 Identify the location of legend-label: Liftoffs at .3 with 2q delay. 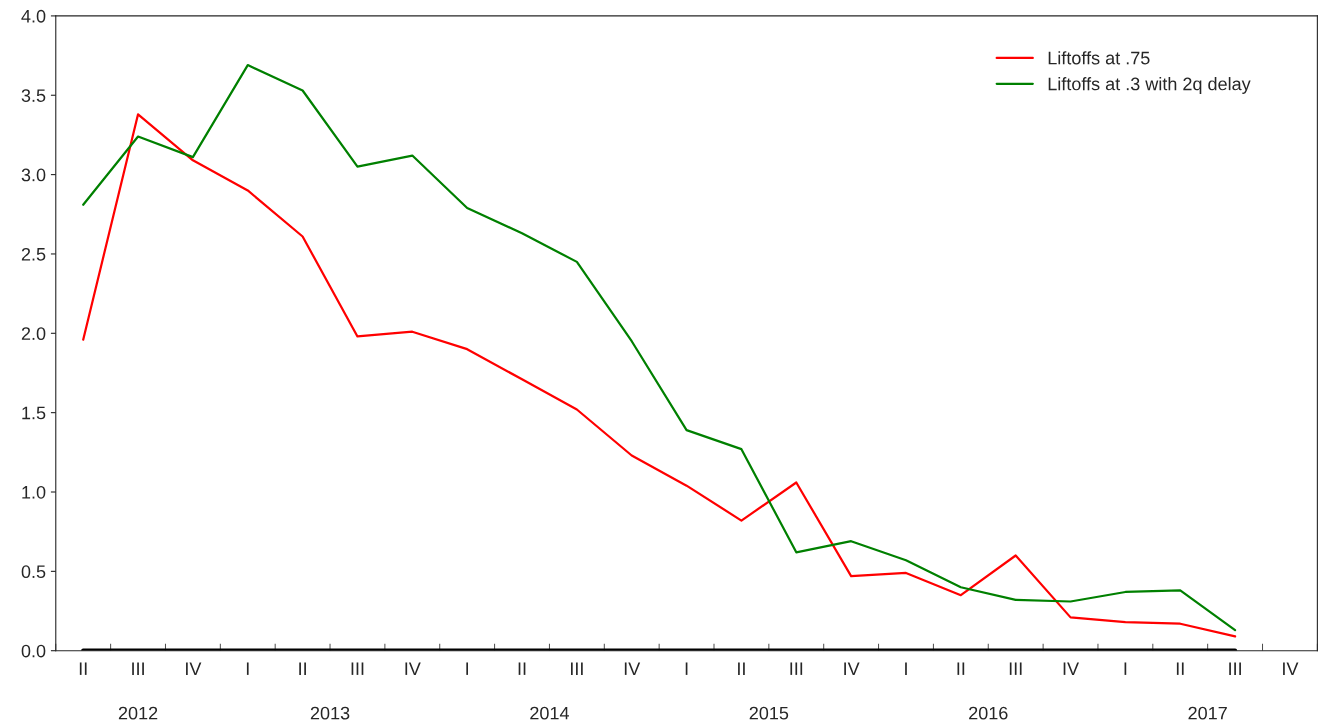
(1149, 85).